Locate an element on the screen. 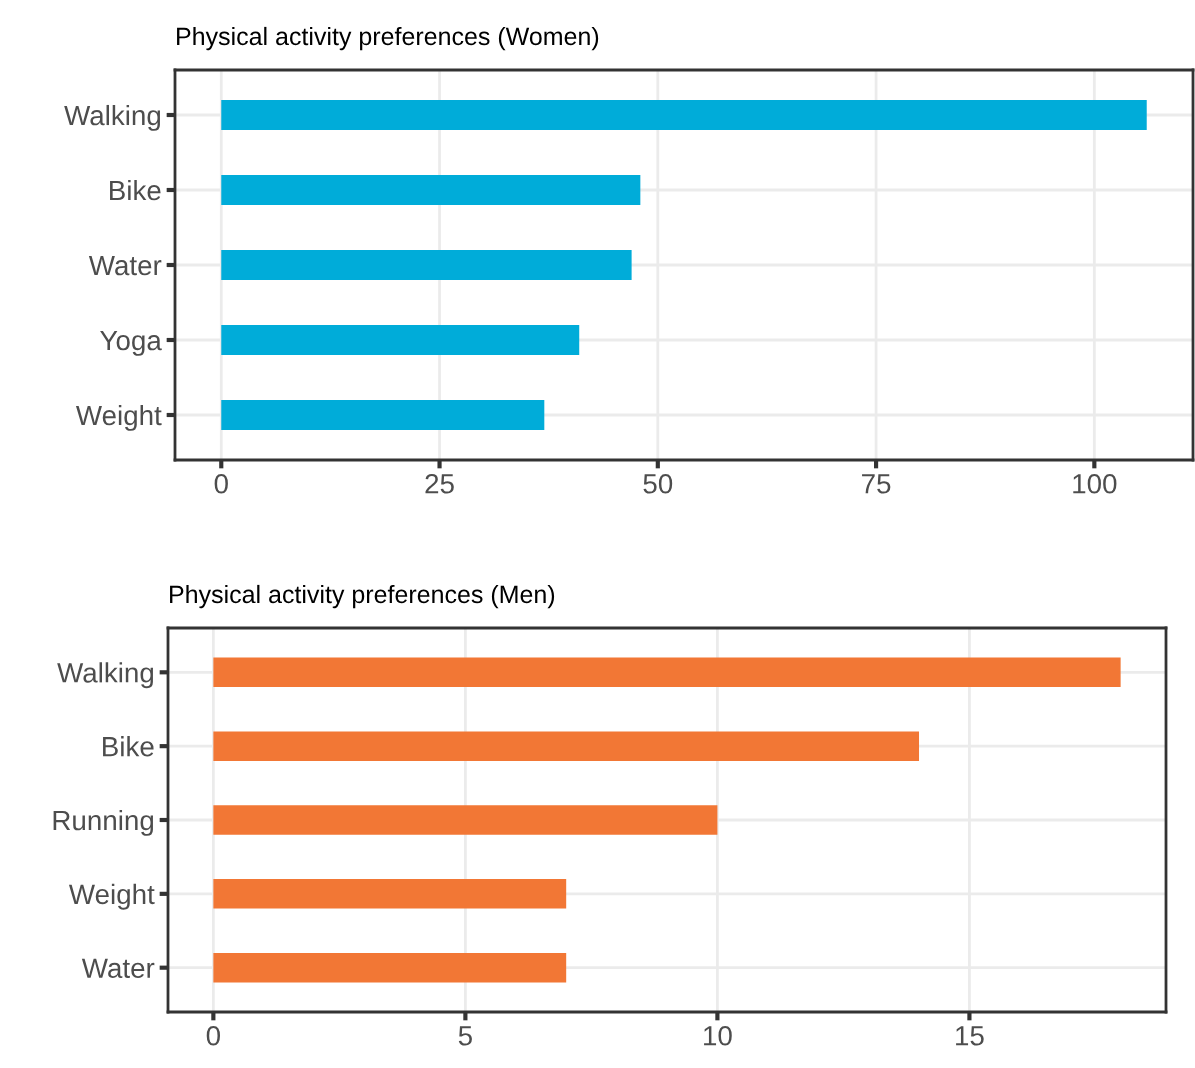 This screenshot has width=1195, height=1068. x-tick-label: 10 is located at coordinates (718, 1035).